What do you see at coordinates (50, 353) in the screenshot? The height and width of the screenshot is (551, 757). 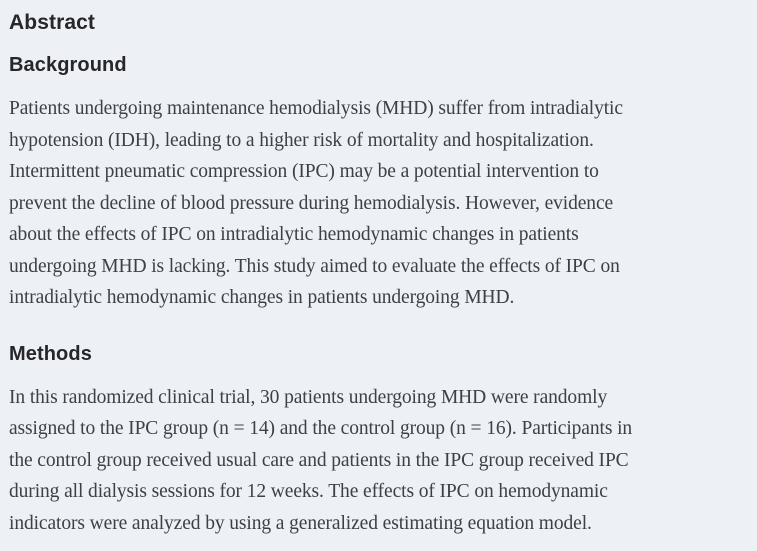 I see `methods-heading: Methods` at bounding box center [50, 353].